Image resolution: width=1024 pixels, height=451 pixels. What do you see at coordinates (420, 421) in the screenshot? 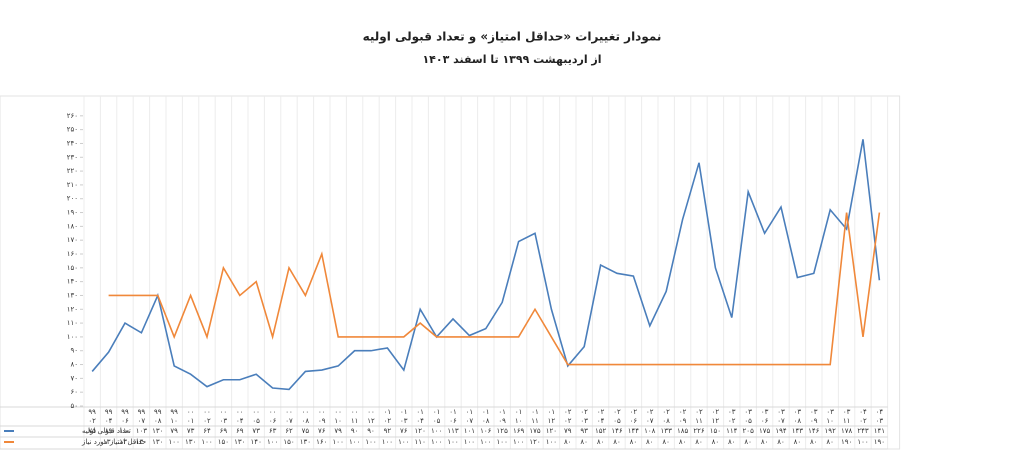
I see `x-month-label: ۰۴` at bounding box center [420, 421].